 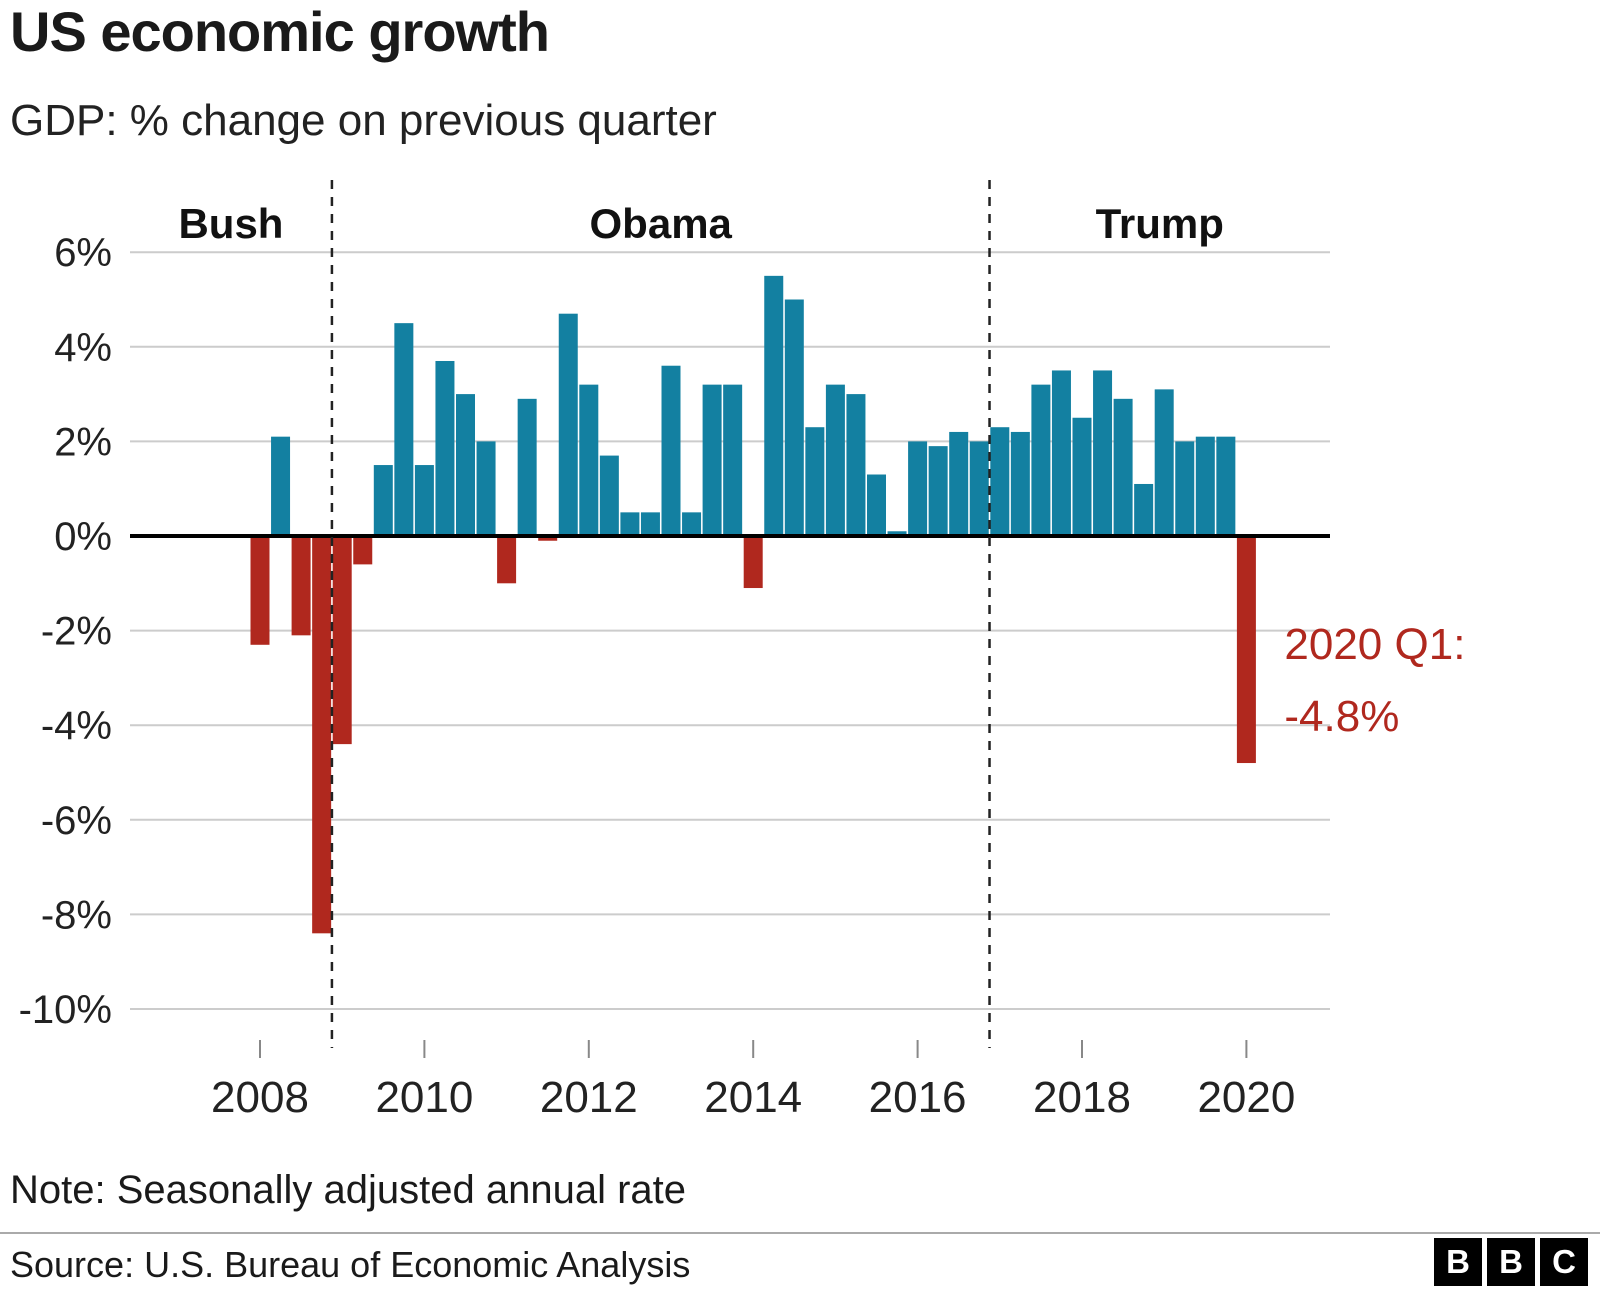 I want to click on note-text: Note: Seasonally adjusted annual rate, so click(x=348, y=1190).